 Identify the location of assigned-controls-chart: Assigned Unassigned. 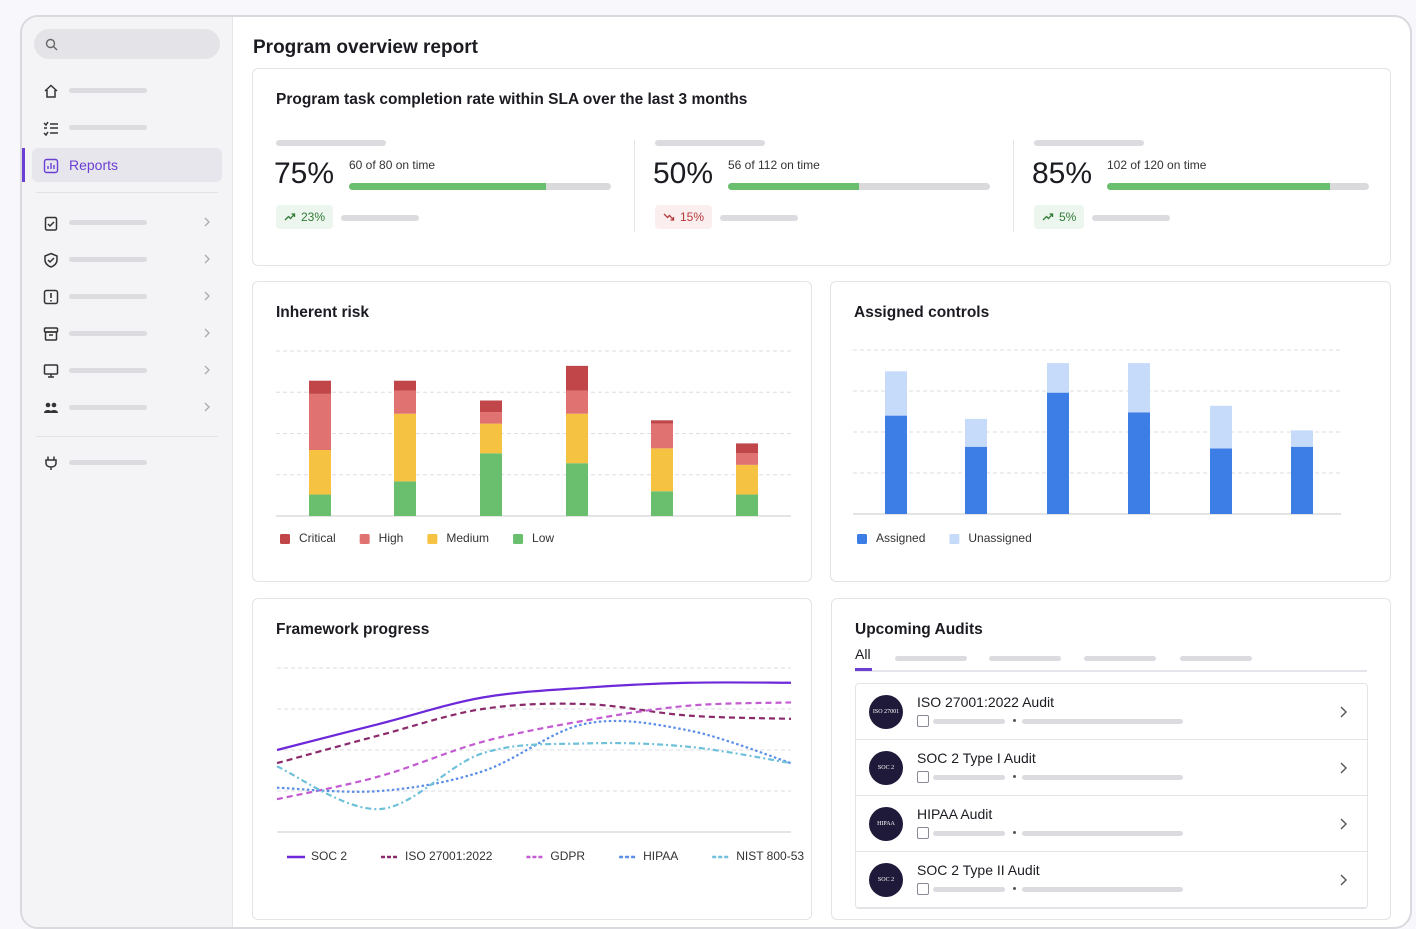
(1097, 447).